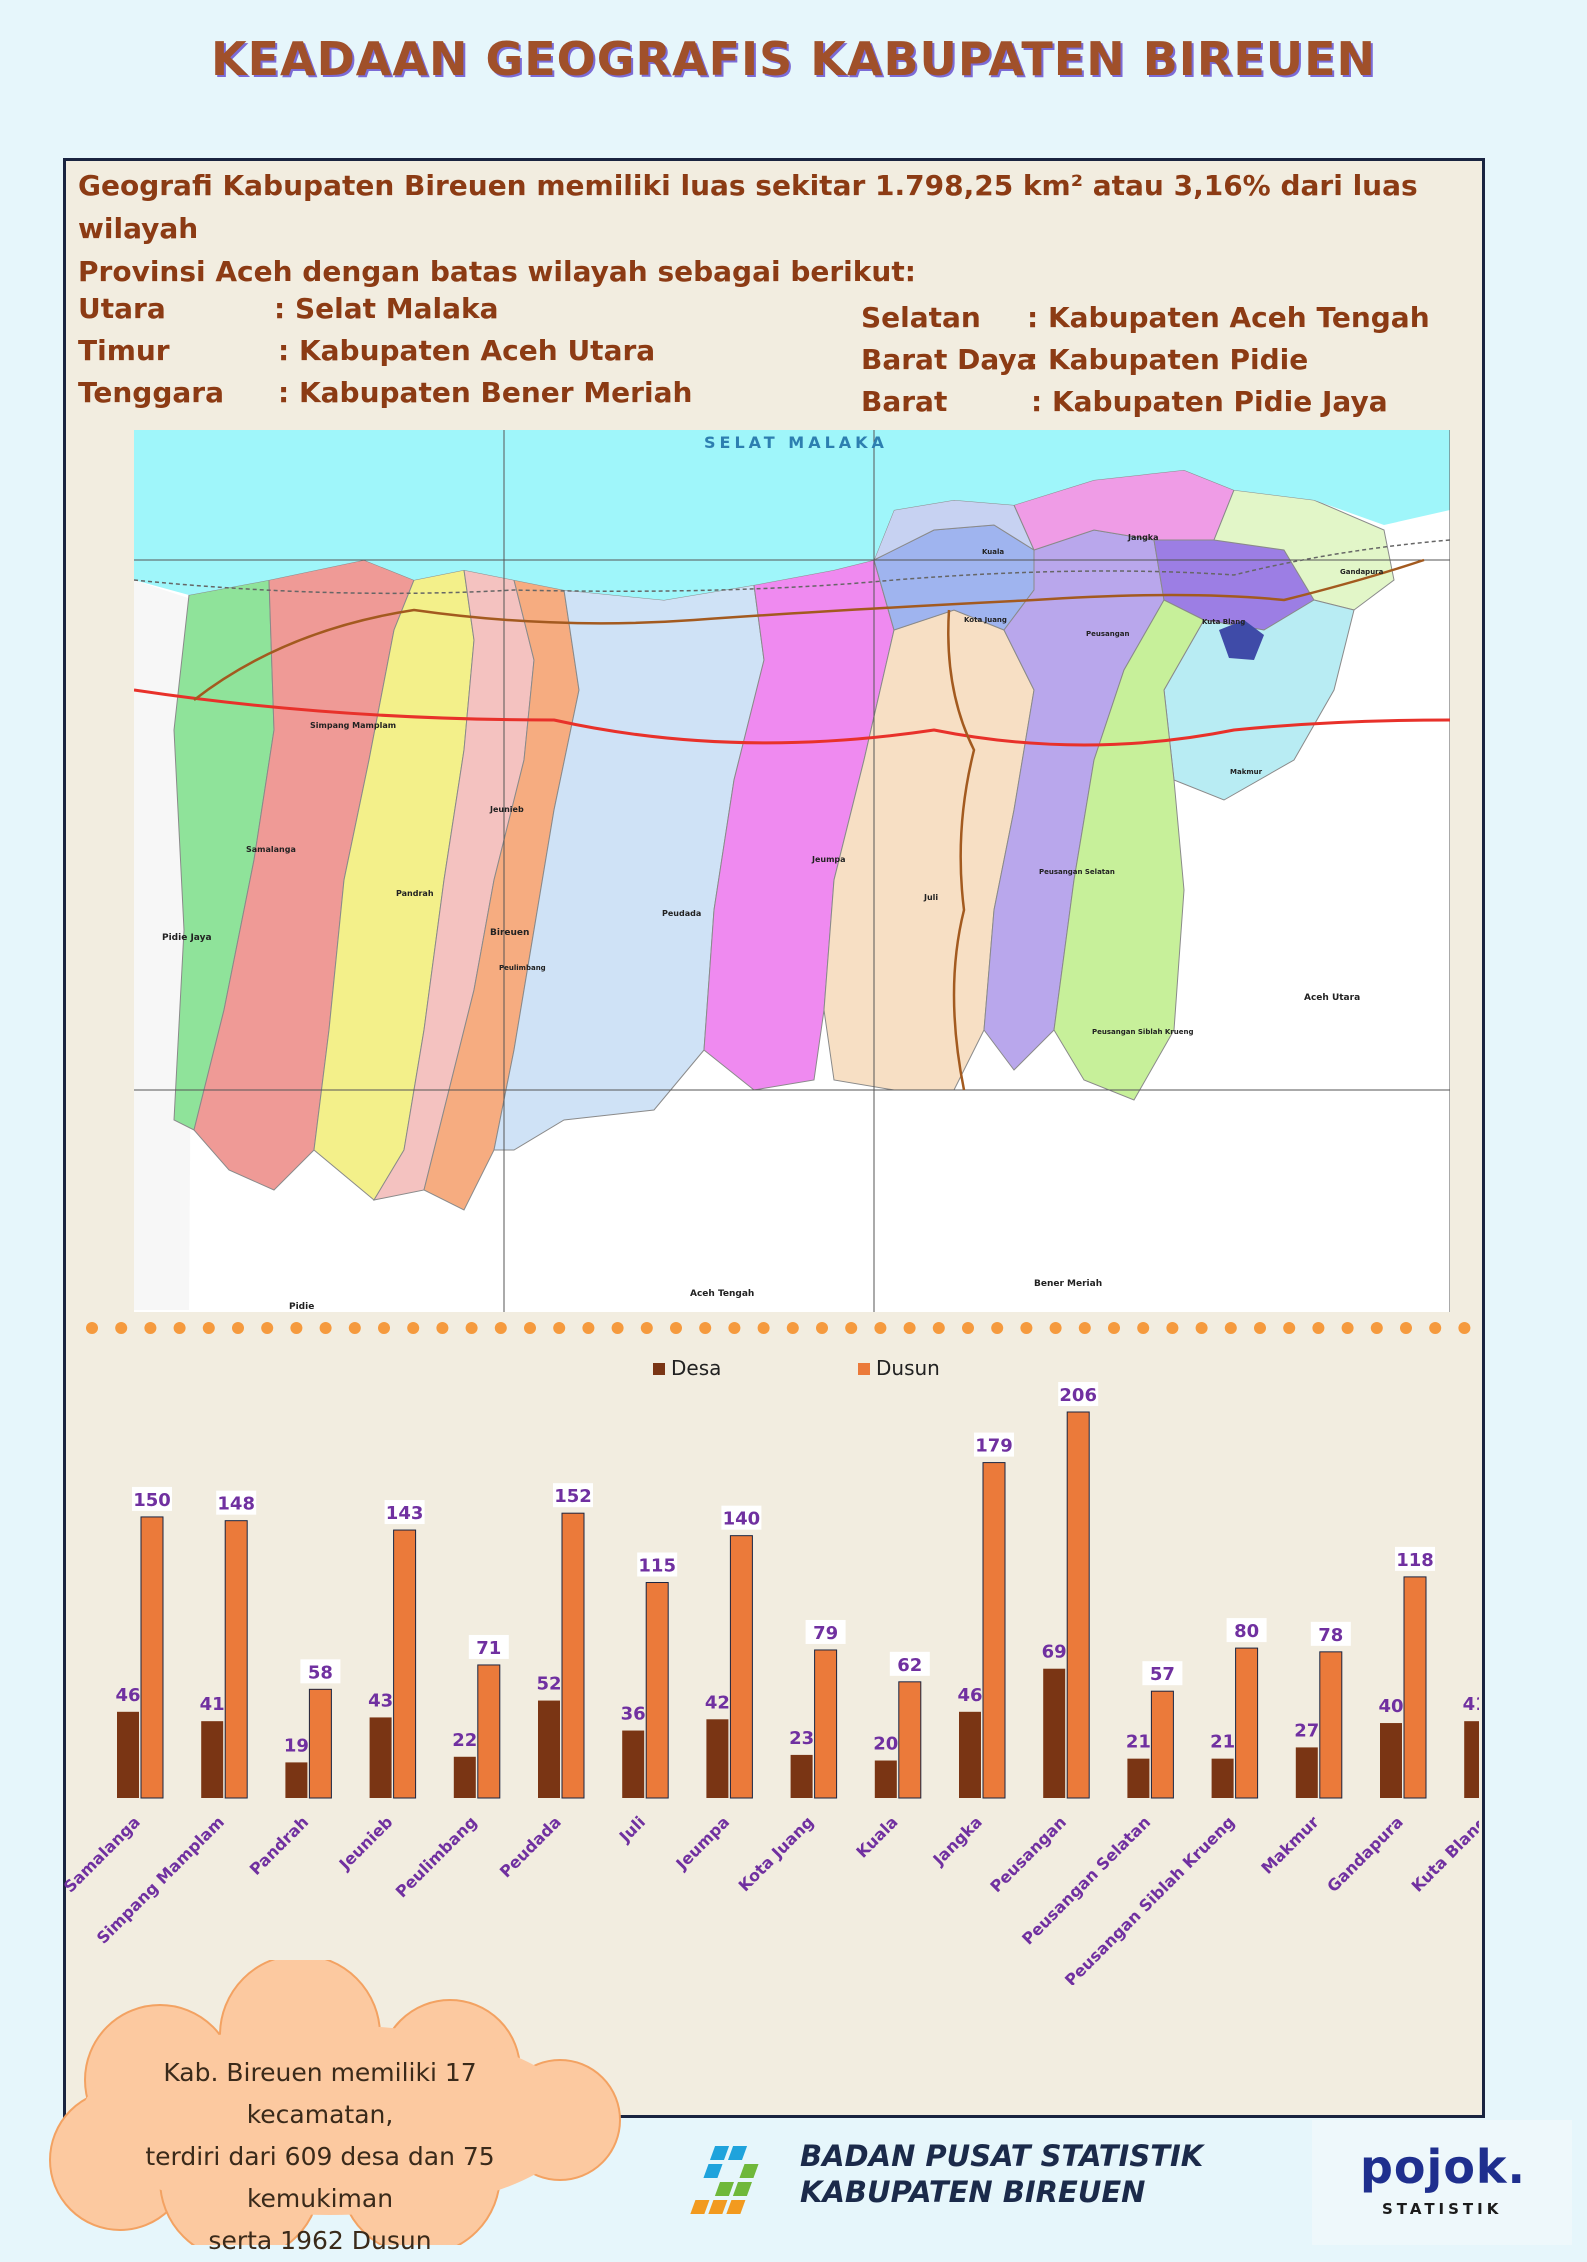 The image size is (1587, 2262). I want to click on category-label: Kuala, so click(876, 1836).